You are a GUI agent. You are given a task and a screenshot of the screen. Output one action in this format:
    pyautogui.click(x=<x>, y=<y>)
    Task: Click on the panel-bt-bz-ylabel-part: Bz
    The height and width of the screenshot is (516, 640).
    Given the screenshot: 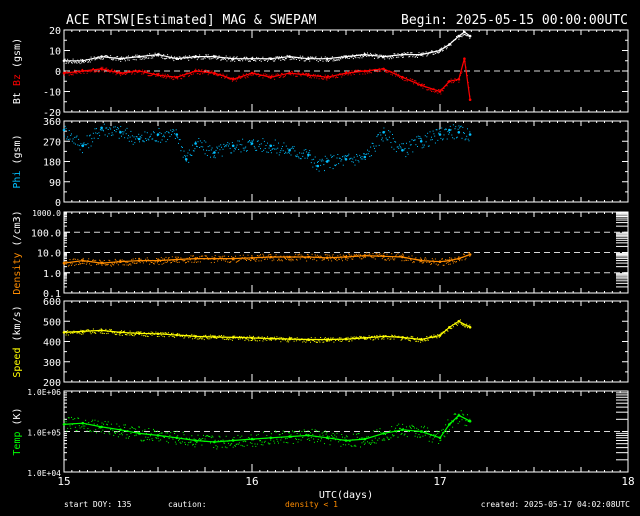 What is the action you would take?
    pyautogui.click(x=17, y=83)
    